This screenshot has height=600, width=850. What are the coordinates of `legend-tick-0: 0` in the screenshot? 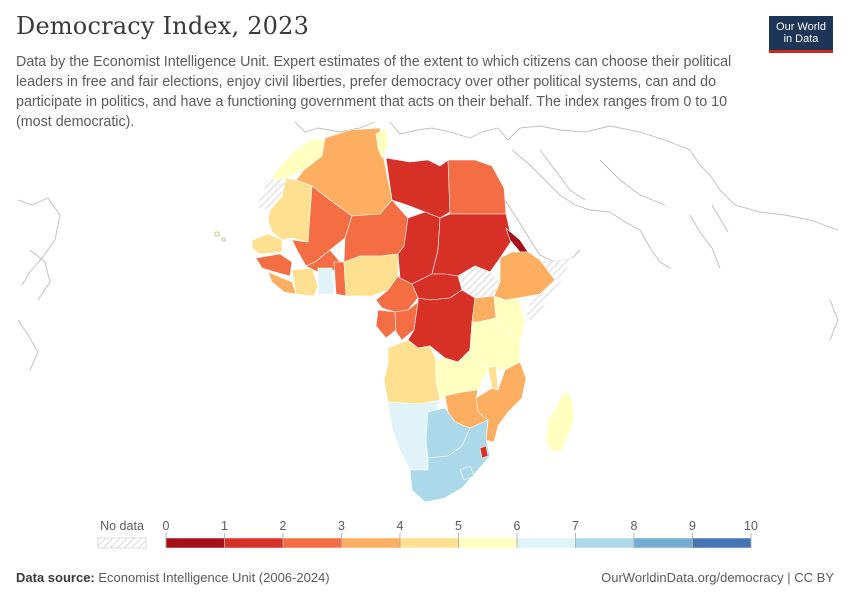 It's located at (166, 526).